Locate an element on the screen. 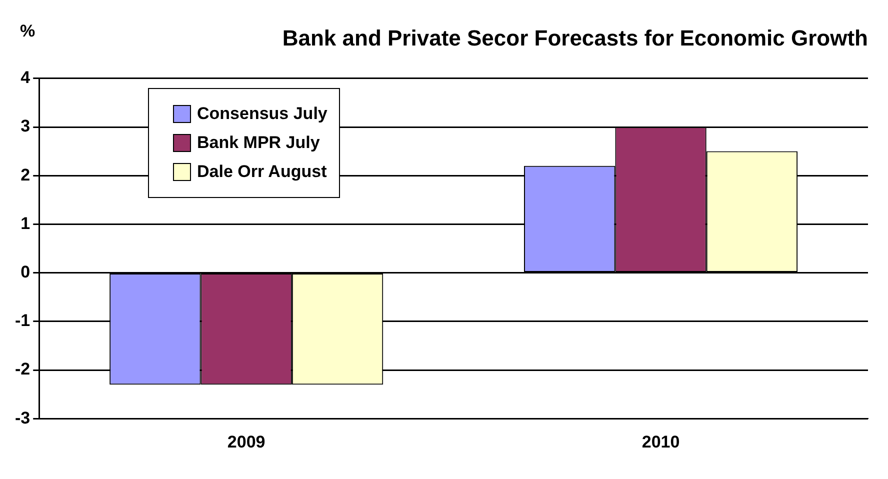 The height and width of the screenshot is (479, 888). y-tick-label: -3 is located at coordinates (22, 418).